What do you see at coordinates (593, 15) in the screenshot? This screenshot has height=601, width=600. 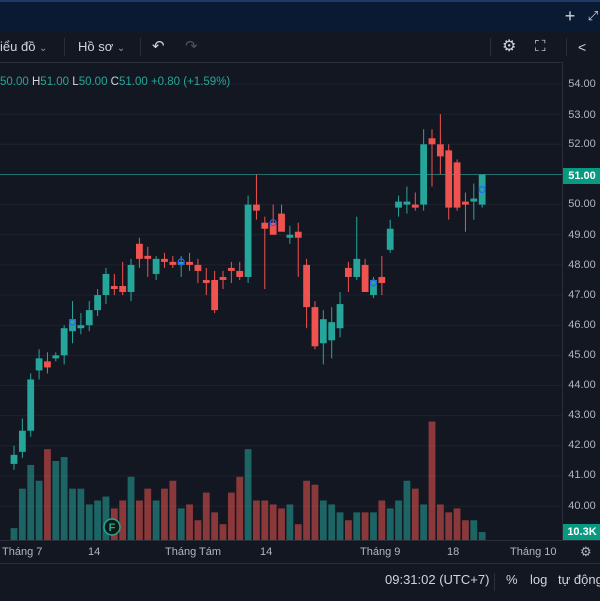 I see `expand-icon: ⤢` at bounding box center [593, 15].